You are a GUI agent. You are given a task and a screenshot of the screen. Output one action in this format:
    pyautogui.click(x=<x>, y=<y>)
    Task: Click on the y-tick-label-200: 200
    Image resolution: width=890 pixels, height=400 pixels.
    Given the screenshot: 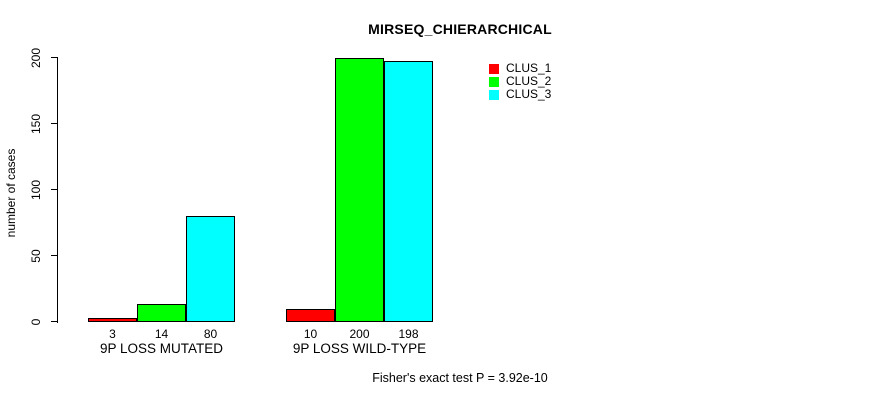 What is the action you would take?
    pyautogui.click(x=36, y=58)
    